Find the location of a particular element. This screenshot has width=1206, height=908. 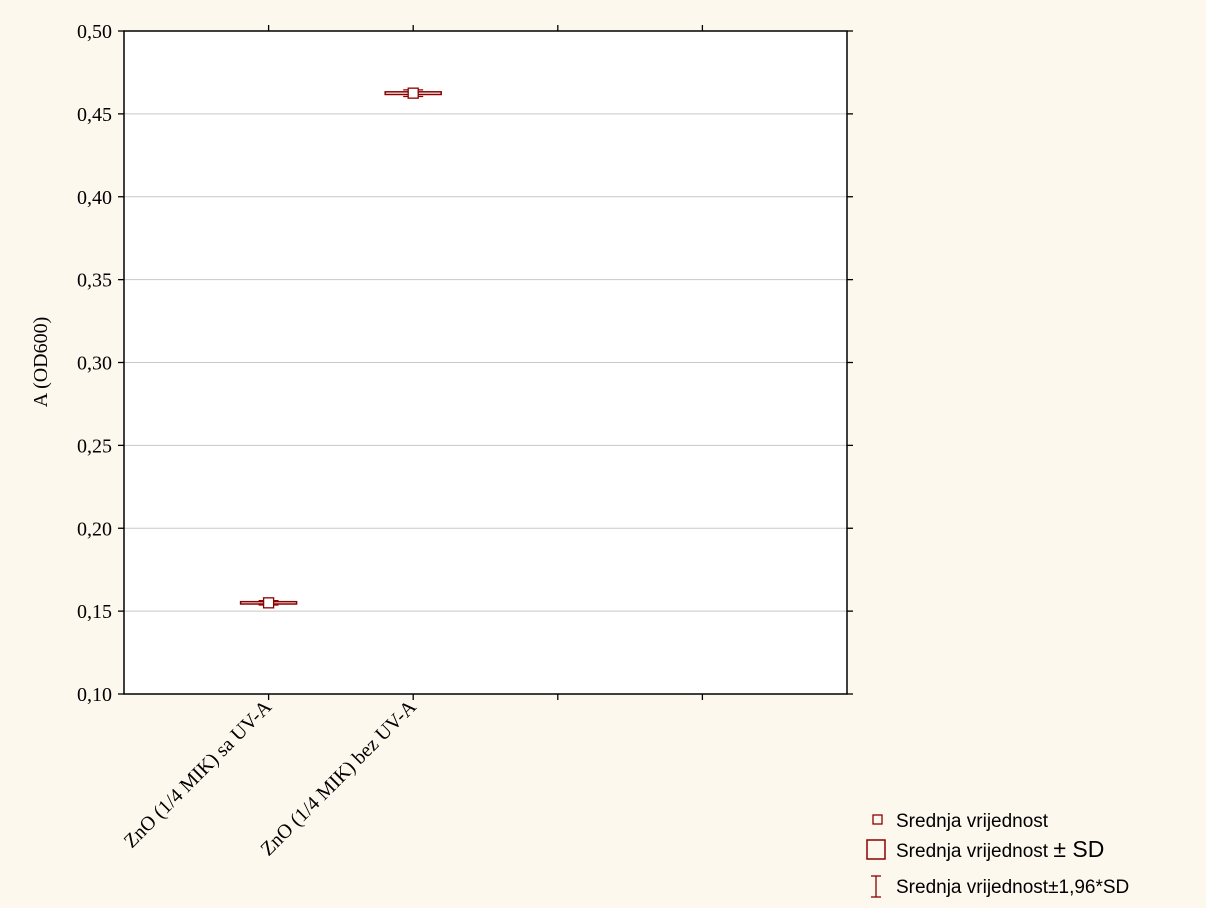

legend-item-ci: Srednja vrijednost±1,96*SD is located at coordinates (1000, 886).